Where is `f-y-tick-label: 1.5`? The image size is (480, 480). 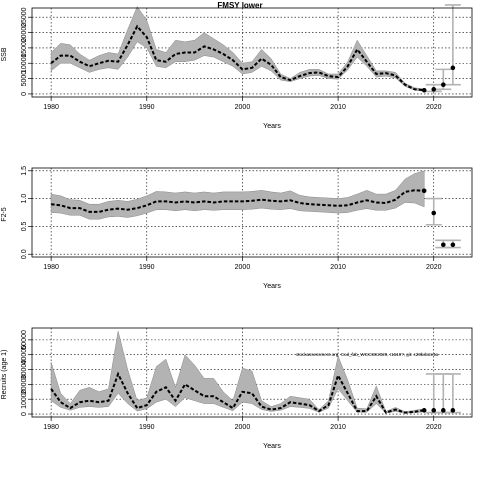 f-y-tick-label: 1.5 is located at coordinates (24, 171).